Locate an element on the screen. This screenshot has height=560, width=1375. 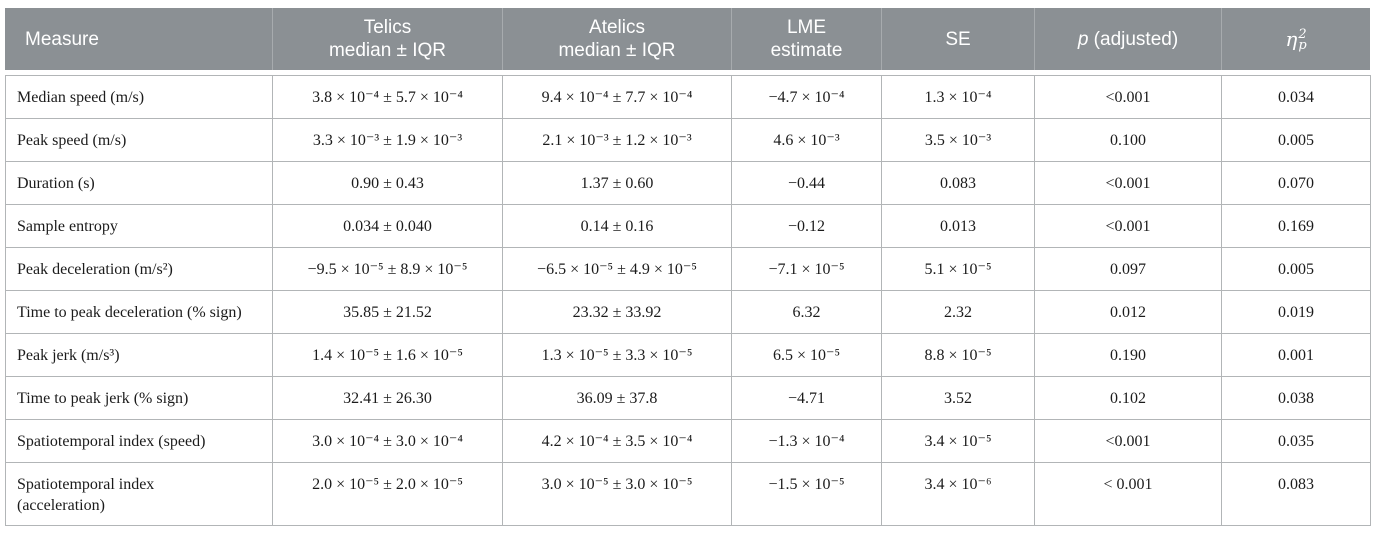
eta-squared-cell: 0.034 is located at coordinates (1296, 97).